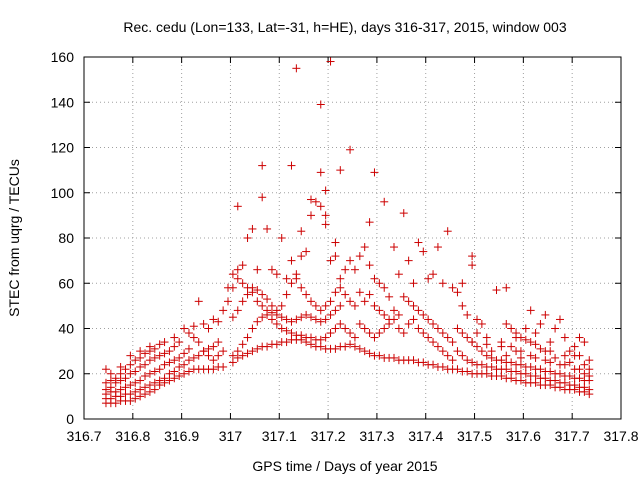 Image resolution: width=640 pixels, height=480 pixels. What do you see at coordinates (231, 436) in the screenshot?
I see `x-tick-label: 317` at bounding box center [231, 436].